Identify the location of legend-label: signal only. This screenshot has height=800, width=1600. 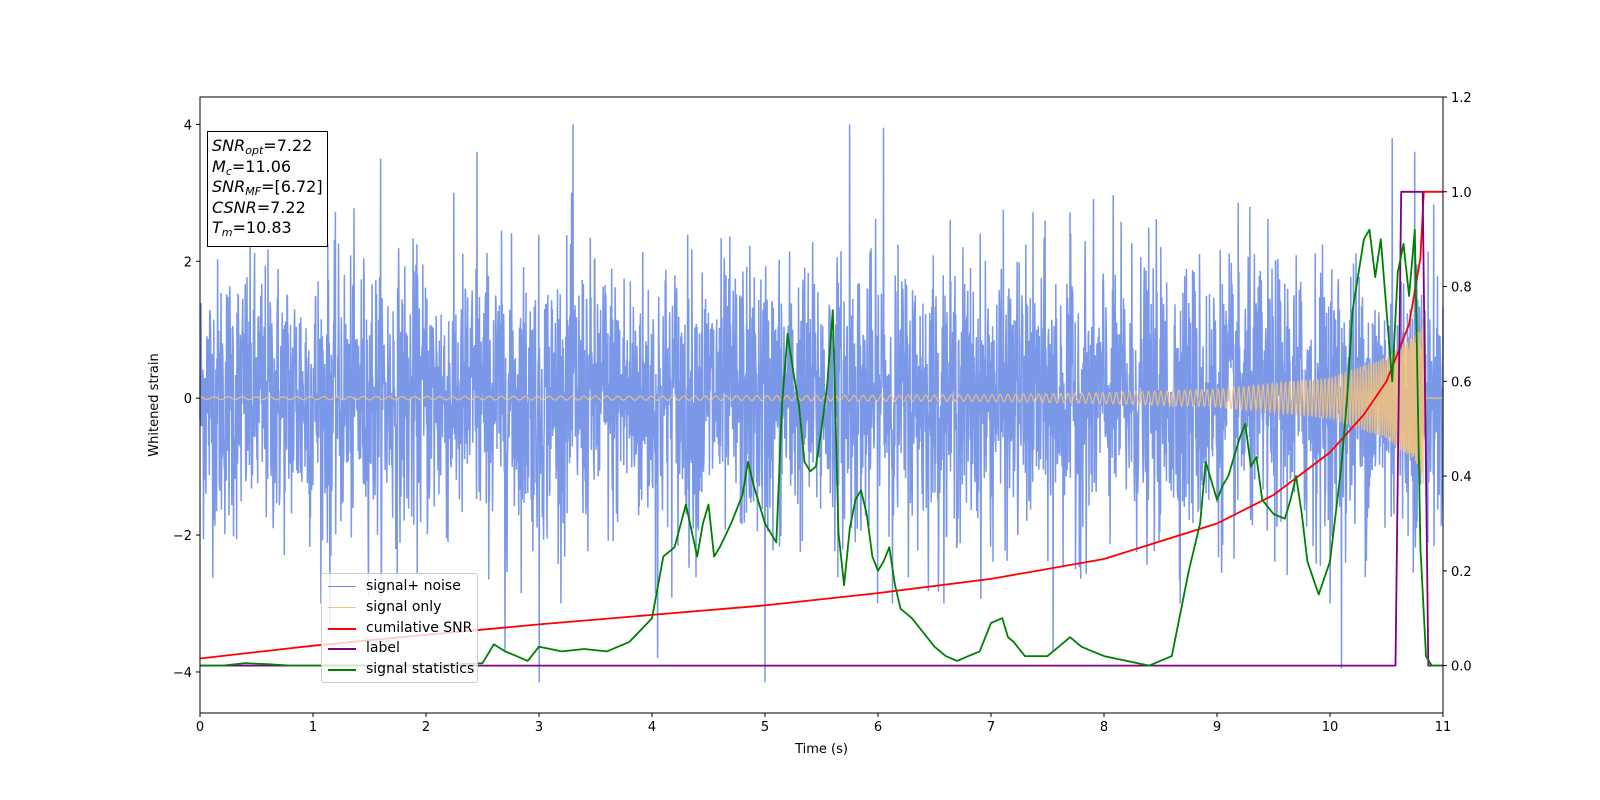
(404, 606).